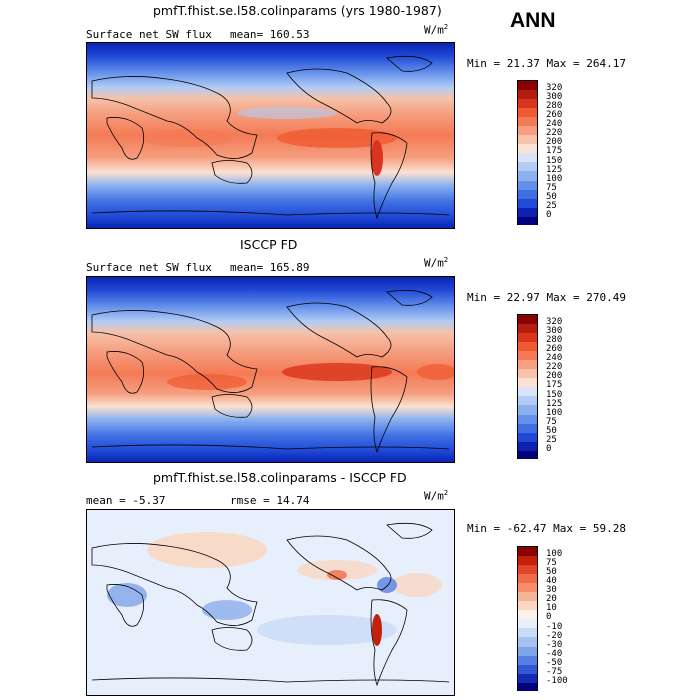  Describe the element at coordinates (557, 680) in the screenshot. I see `colorbar-tick: -100` at that location.